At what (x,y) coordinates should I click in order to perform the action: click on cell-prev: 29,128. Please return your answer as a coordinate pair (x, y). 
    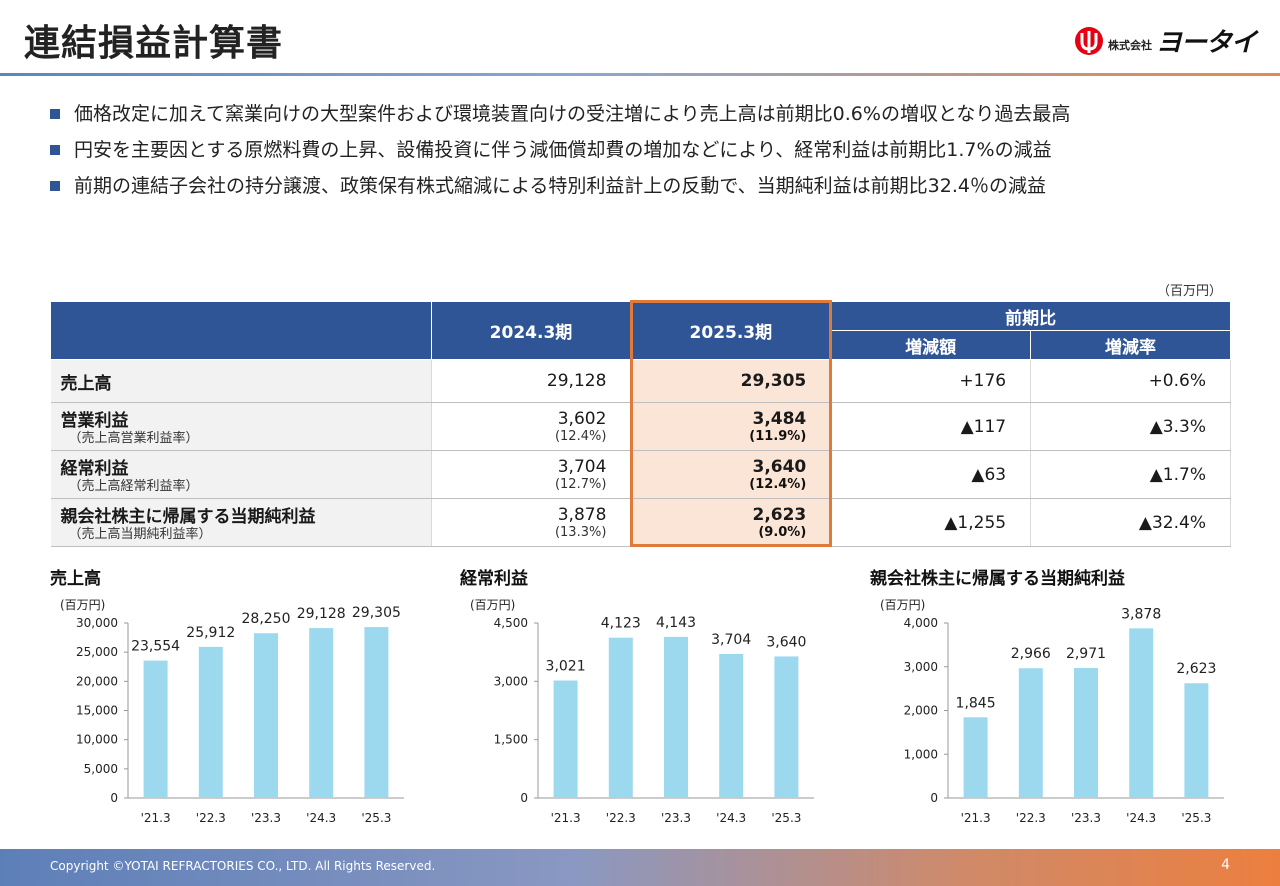
    Looking at the image, I should click on (531, 381).